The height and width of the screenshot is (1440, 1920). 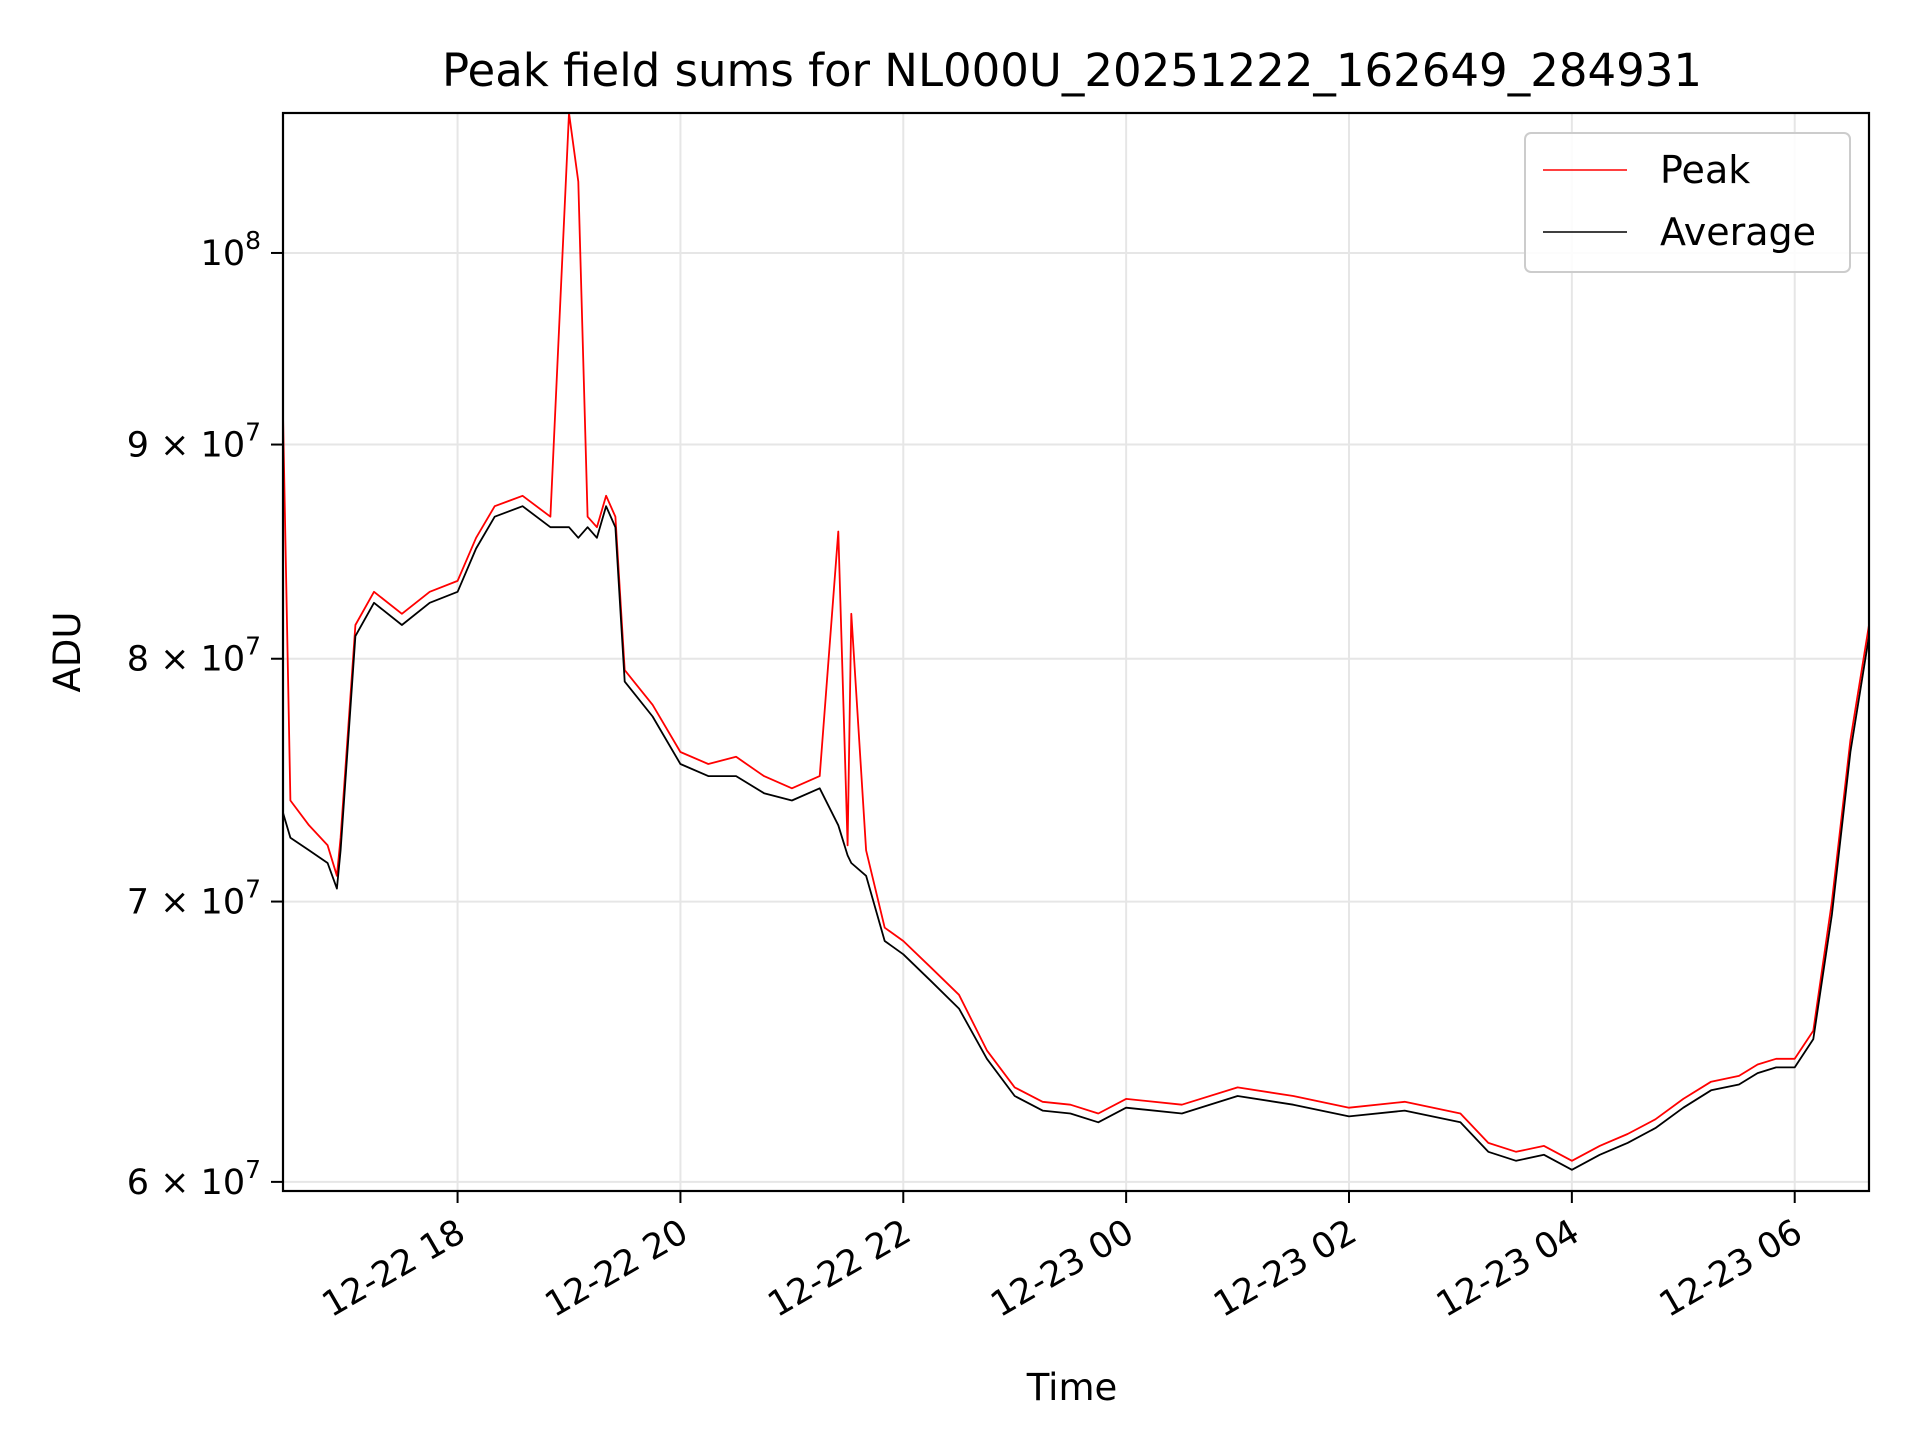 I want to click on y-tick-label: 9 × 107, so click(x=194, y=442).